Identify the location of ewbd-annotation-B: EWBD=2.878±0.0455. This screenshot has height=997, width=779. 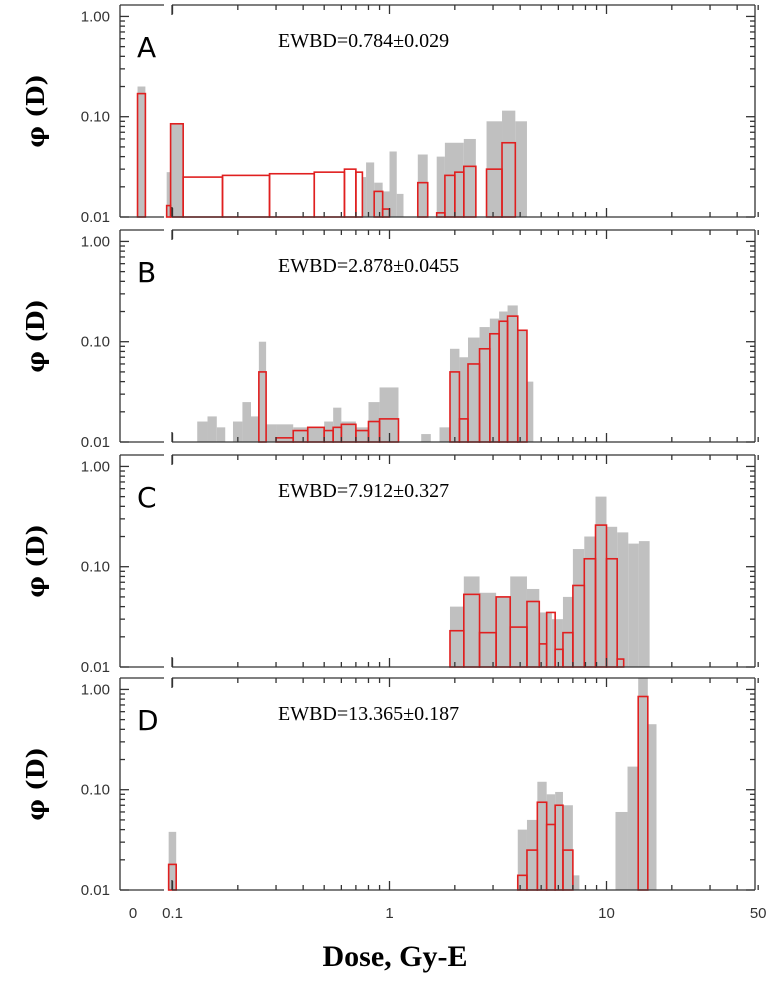
(368, 266).